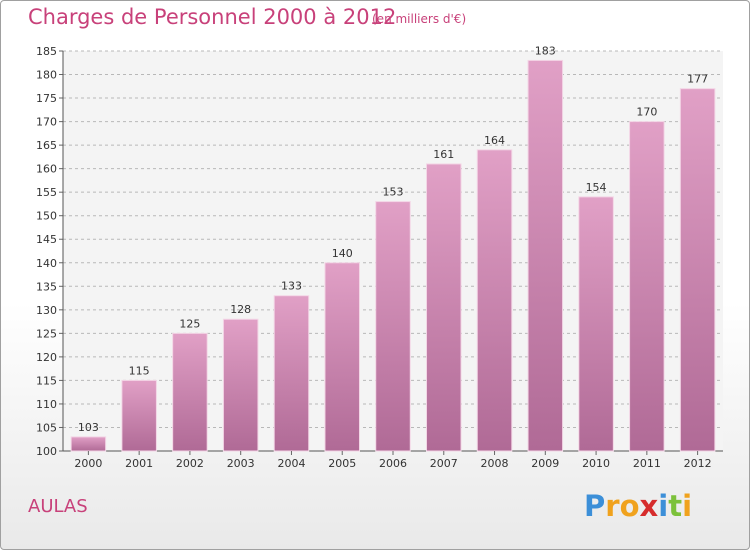 Image resolution: width=750 pixels, height=550 pixels. I want to click on y-tick-label: 150, so click(46, 216).